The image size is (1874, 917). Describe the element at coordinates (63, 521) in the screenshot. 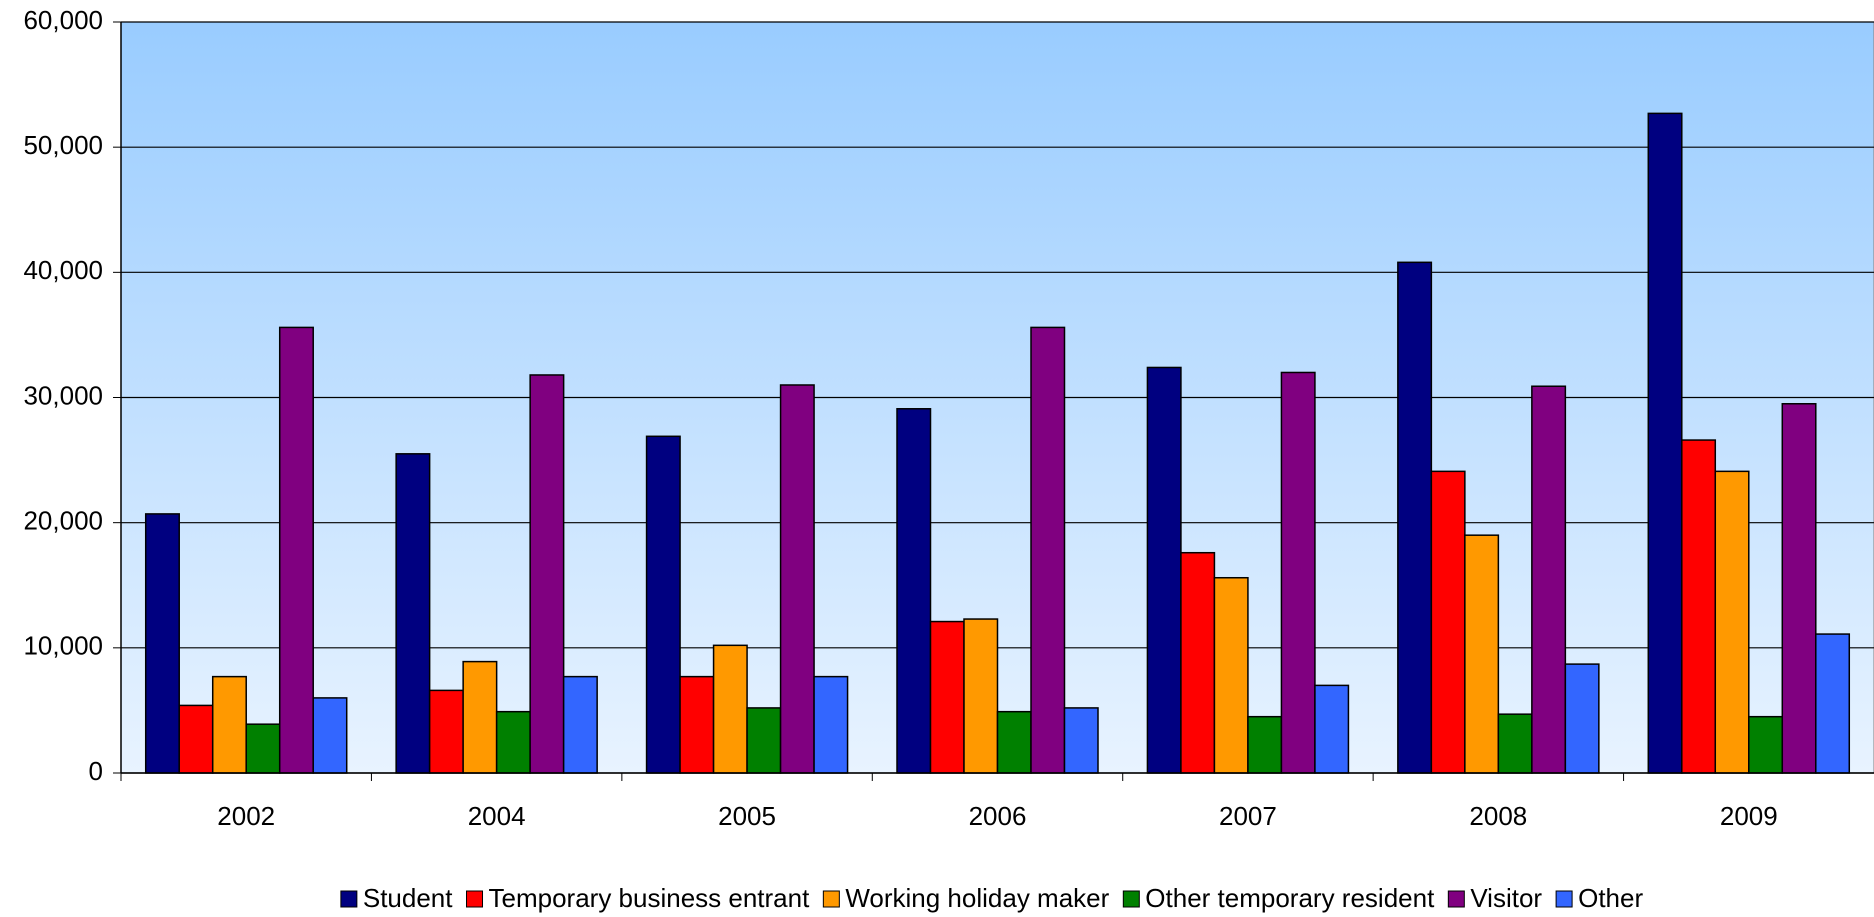

I see `y-tick-label: 20,000` at that location.